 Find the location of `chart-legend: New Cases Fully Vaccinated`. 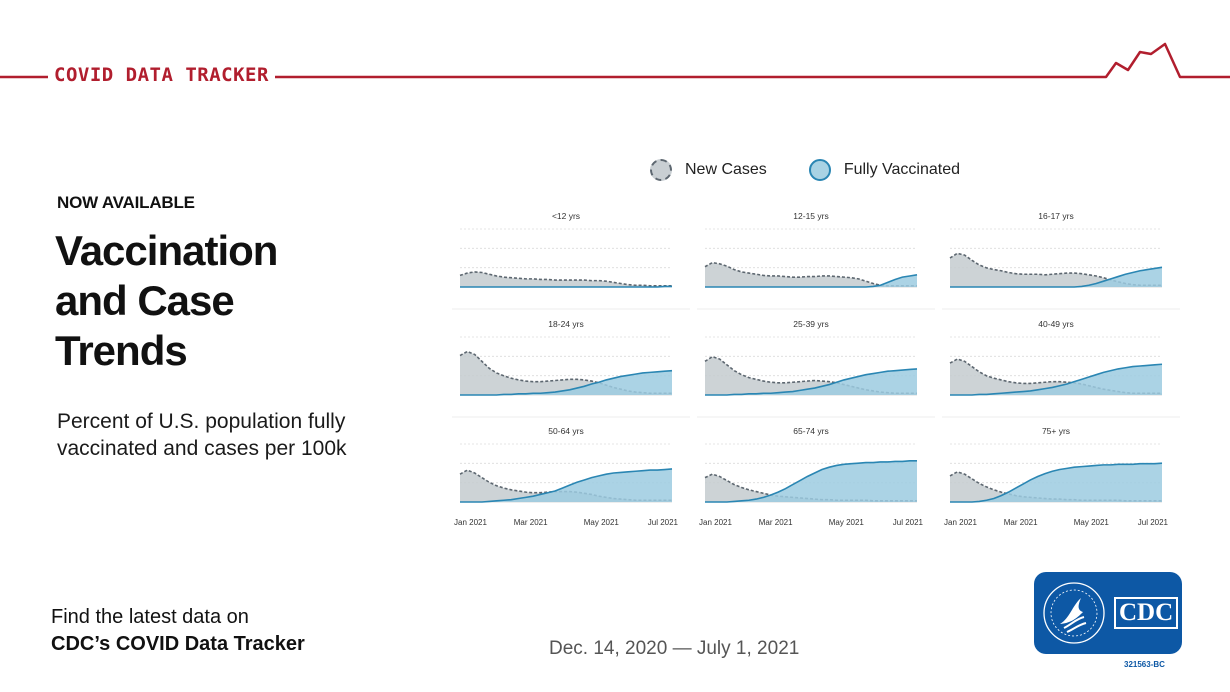

chart-legend: New Cases Fully Vaccinated is located at coordinates (826, 170).